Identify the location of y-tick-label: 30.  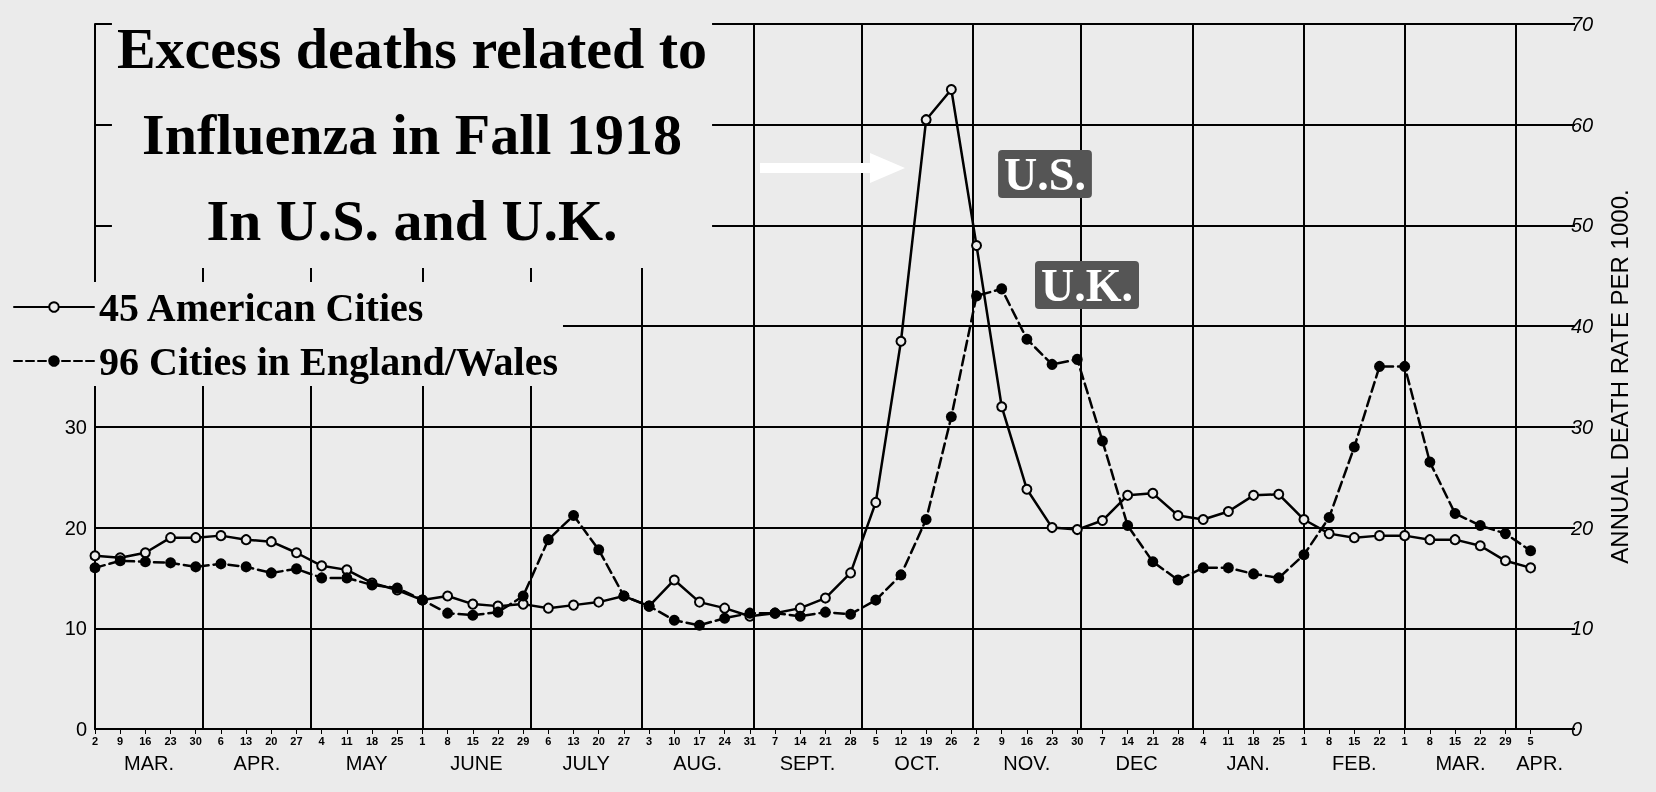
(75, 426).